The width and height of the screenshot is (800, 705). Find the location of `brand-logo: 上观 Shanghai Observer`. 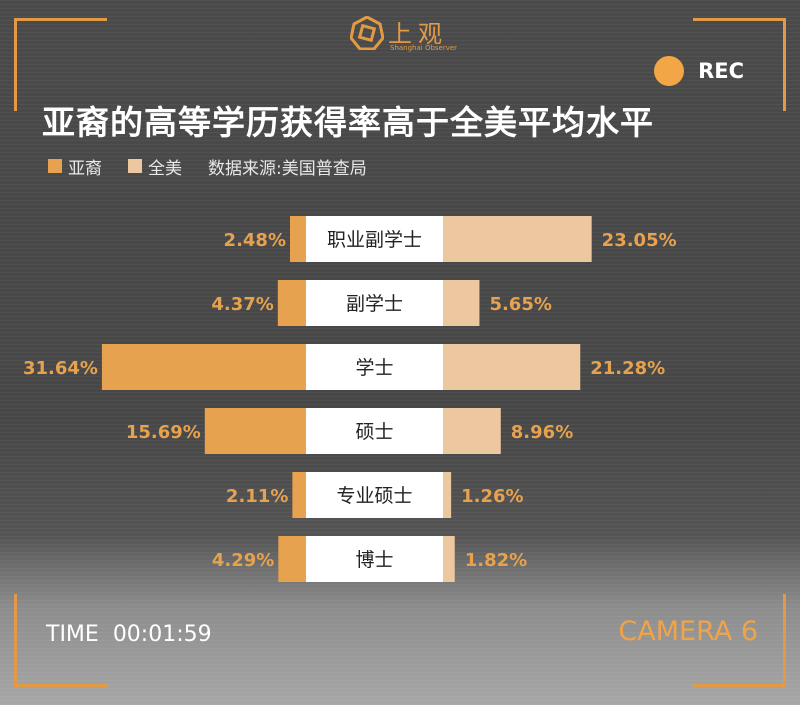

brand-logo: 上观 Shanghai Observer is located at coordinates (405, 35).